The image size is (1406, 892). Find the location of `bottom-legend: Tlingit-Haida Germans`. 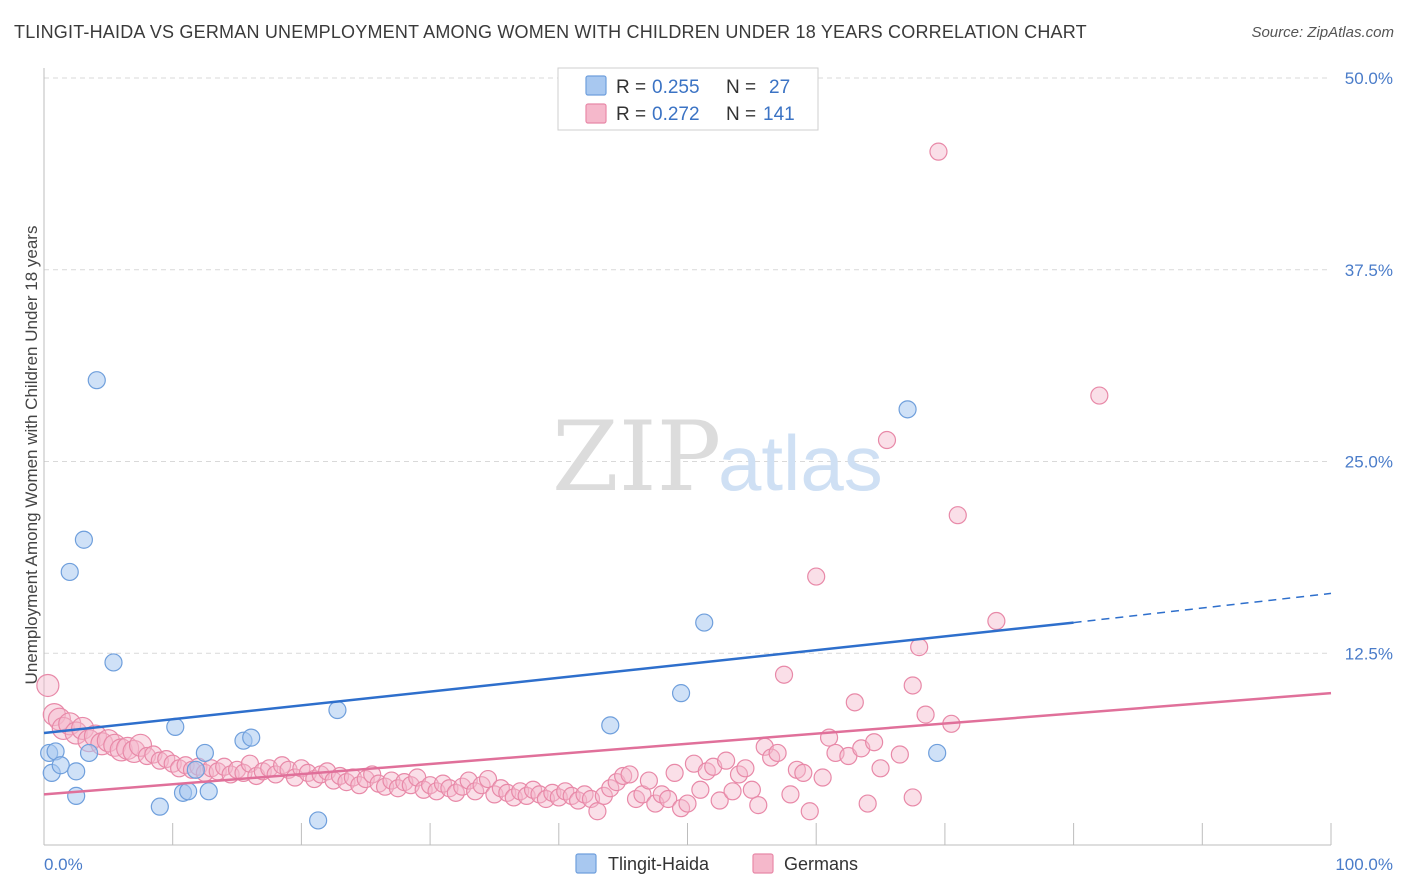

bottom-legend: Tlingit-Haida Germans is located at coordinates (716, 863).